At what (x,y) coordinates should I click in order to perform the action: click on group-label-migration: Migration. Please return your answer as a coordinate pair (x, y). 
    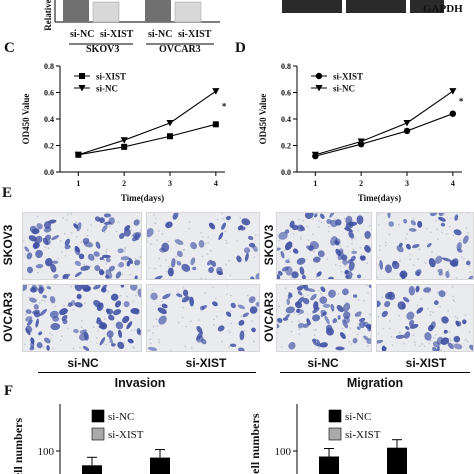
    Looking at the image, I should click on (375, 383).